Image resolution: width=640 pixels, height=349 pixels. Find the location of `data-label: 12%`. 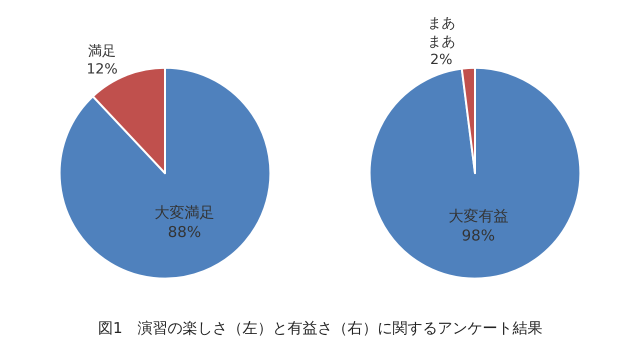

data-label: 12% is located at coordinates (102, 69).